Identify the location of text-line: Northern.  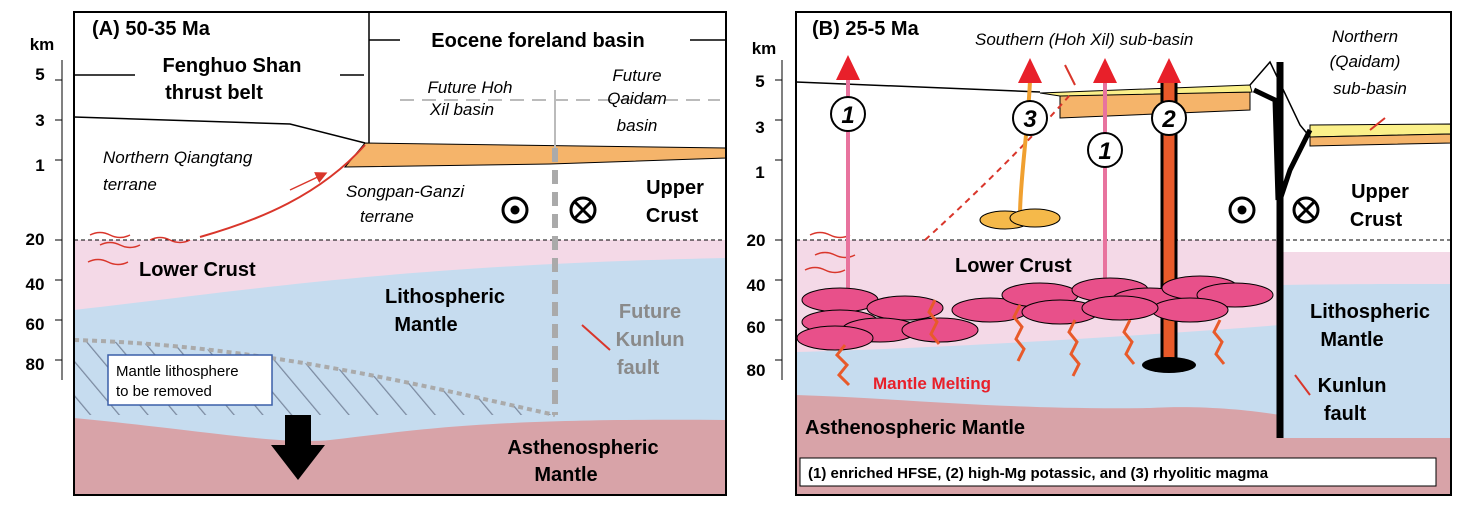
(1365, 36).